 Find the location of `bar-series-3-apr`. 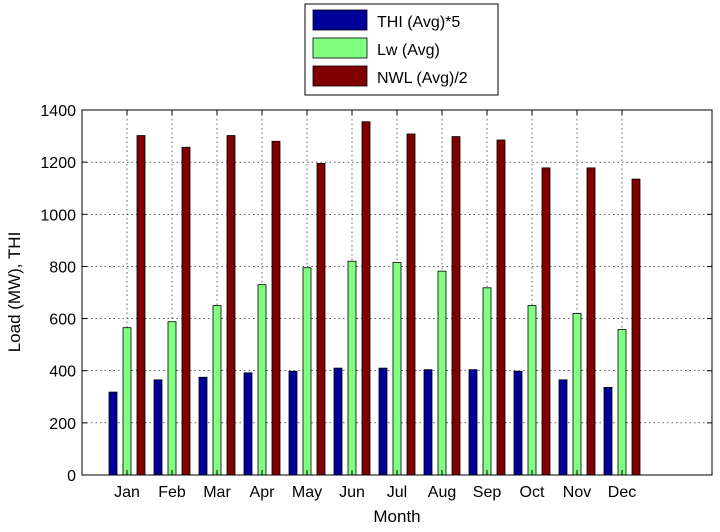

bar-series-3-apr is located at coordinates (276, 308).